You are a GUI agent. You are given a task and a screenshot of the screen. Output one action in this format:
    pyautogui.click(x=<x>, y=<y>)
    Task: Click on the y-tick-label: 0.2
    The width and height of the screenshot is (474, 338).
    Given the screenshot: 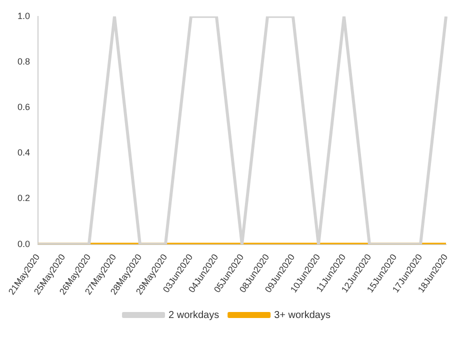 What is the action you would take?
    pyautogui.click(x=23, y=198)
    